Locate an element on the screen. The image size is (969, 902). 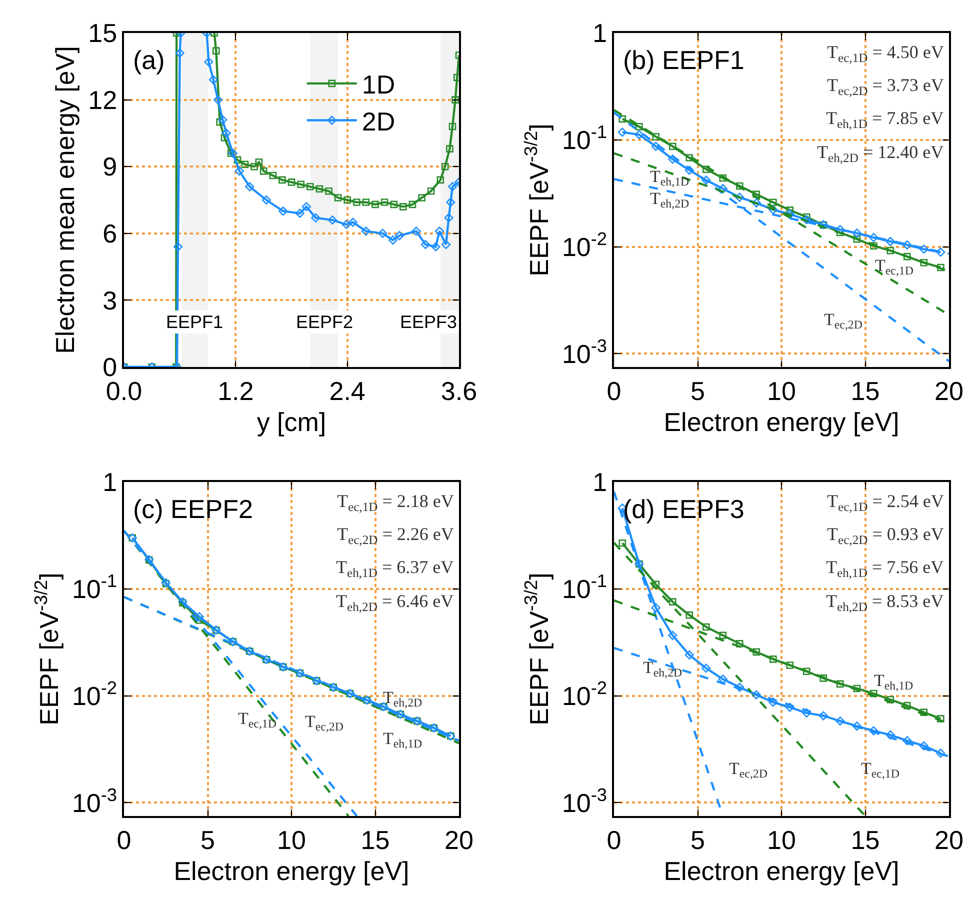
y-tick-label: 10$^{-1}$ is located at coordinates (585, 587).